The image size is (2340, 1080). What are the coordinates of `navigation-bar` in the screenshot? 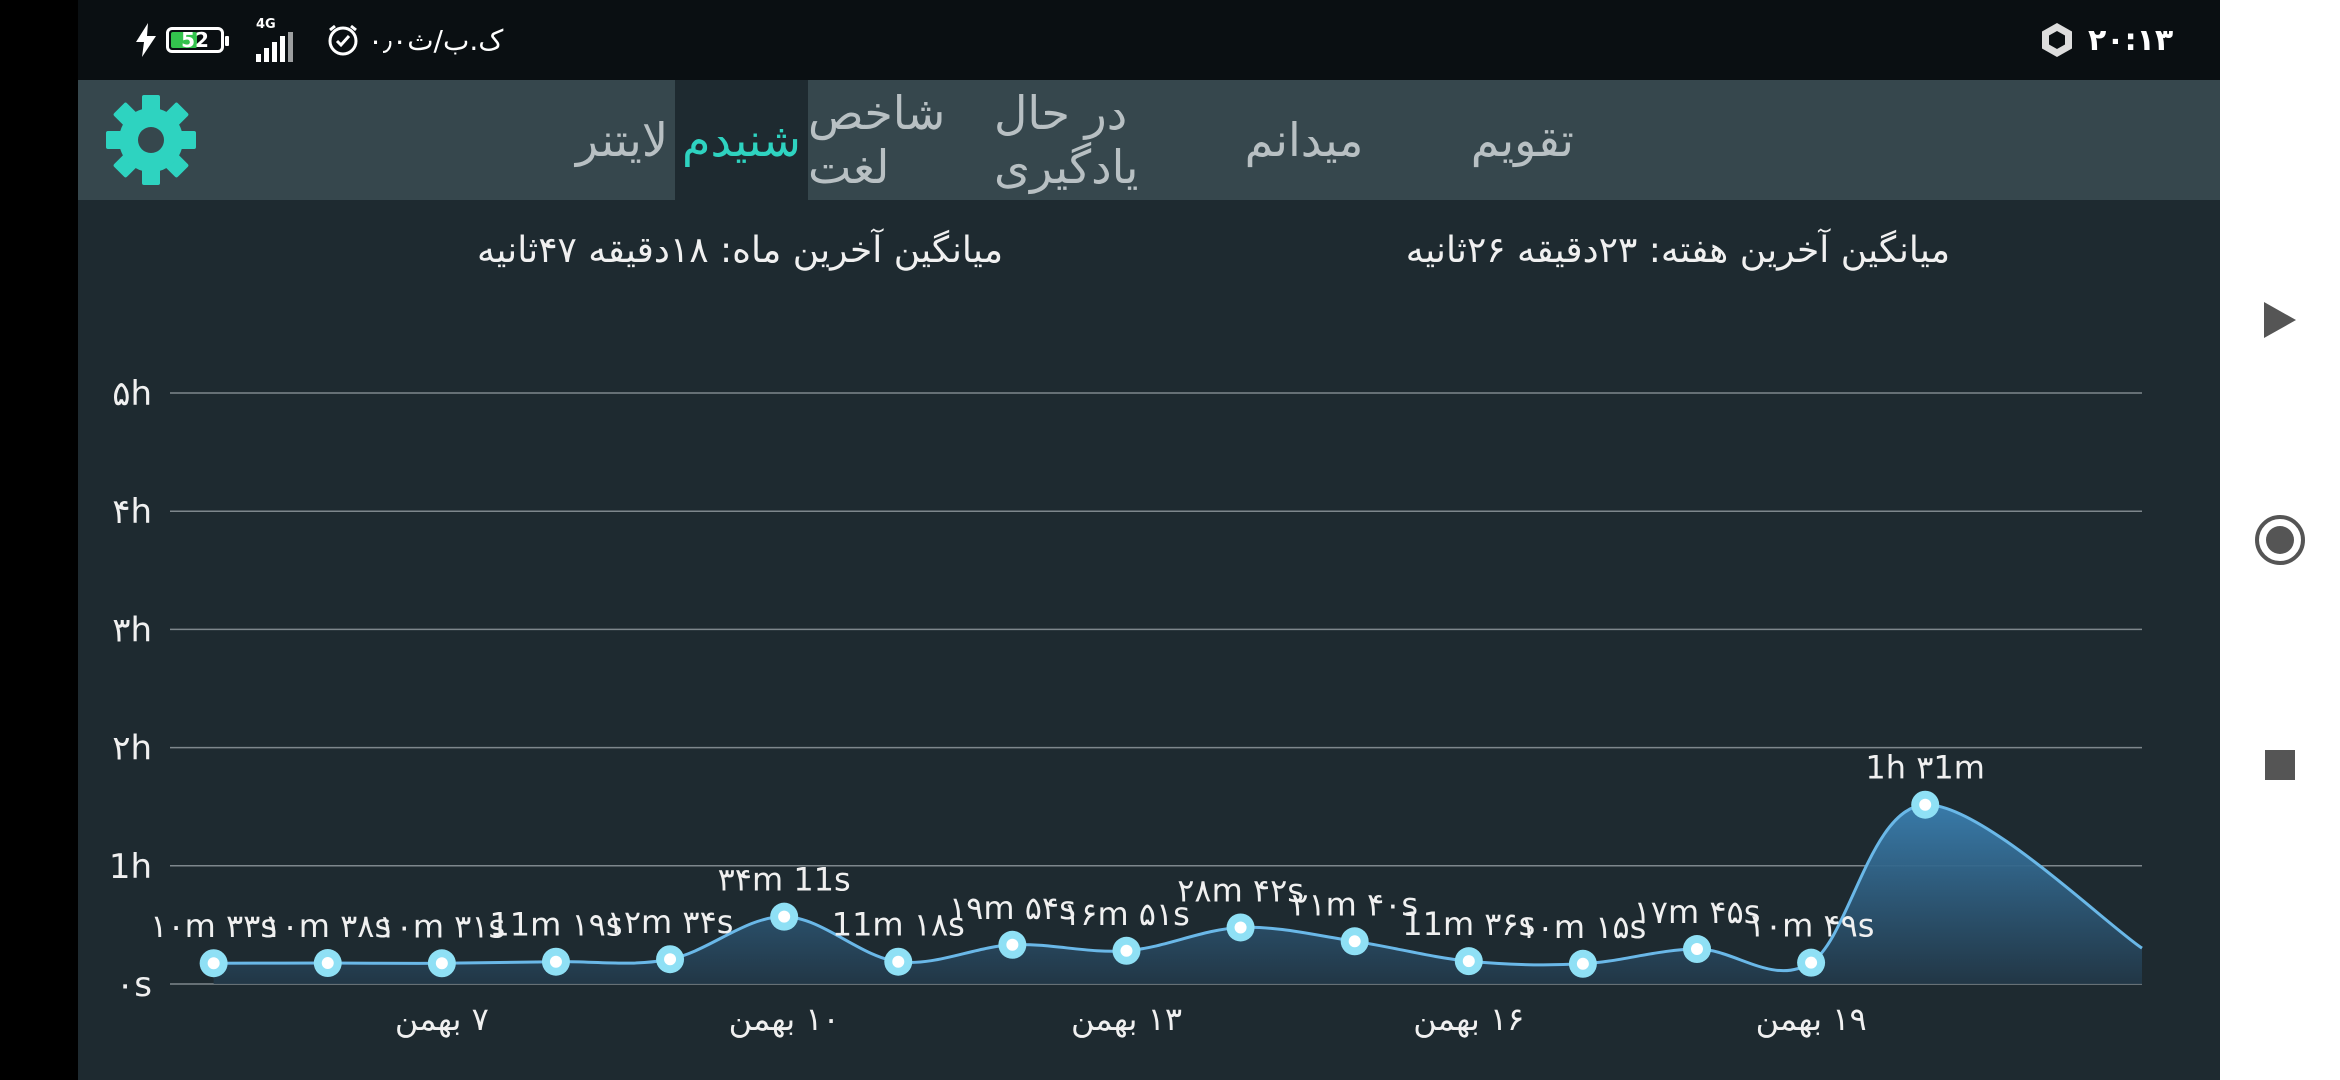 It's located at (2280, 540).